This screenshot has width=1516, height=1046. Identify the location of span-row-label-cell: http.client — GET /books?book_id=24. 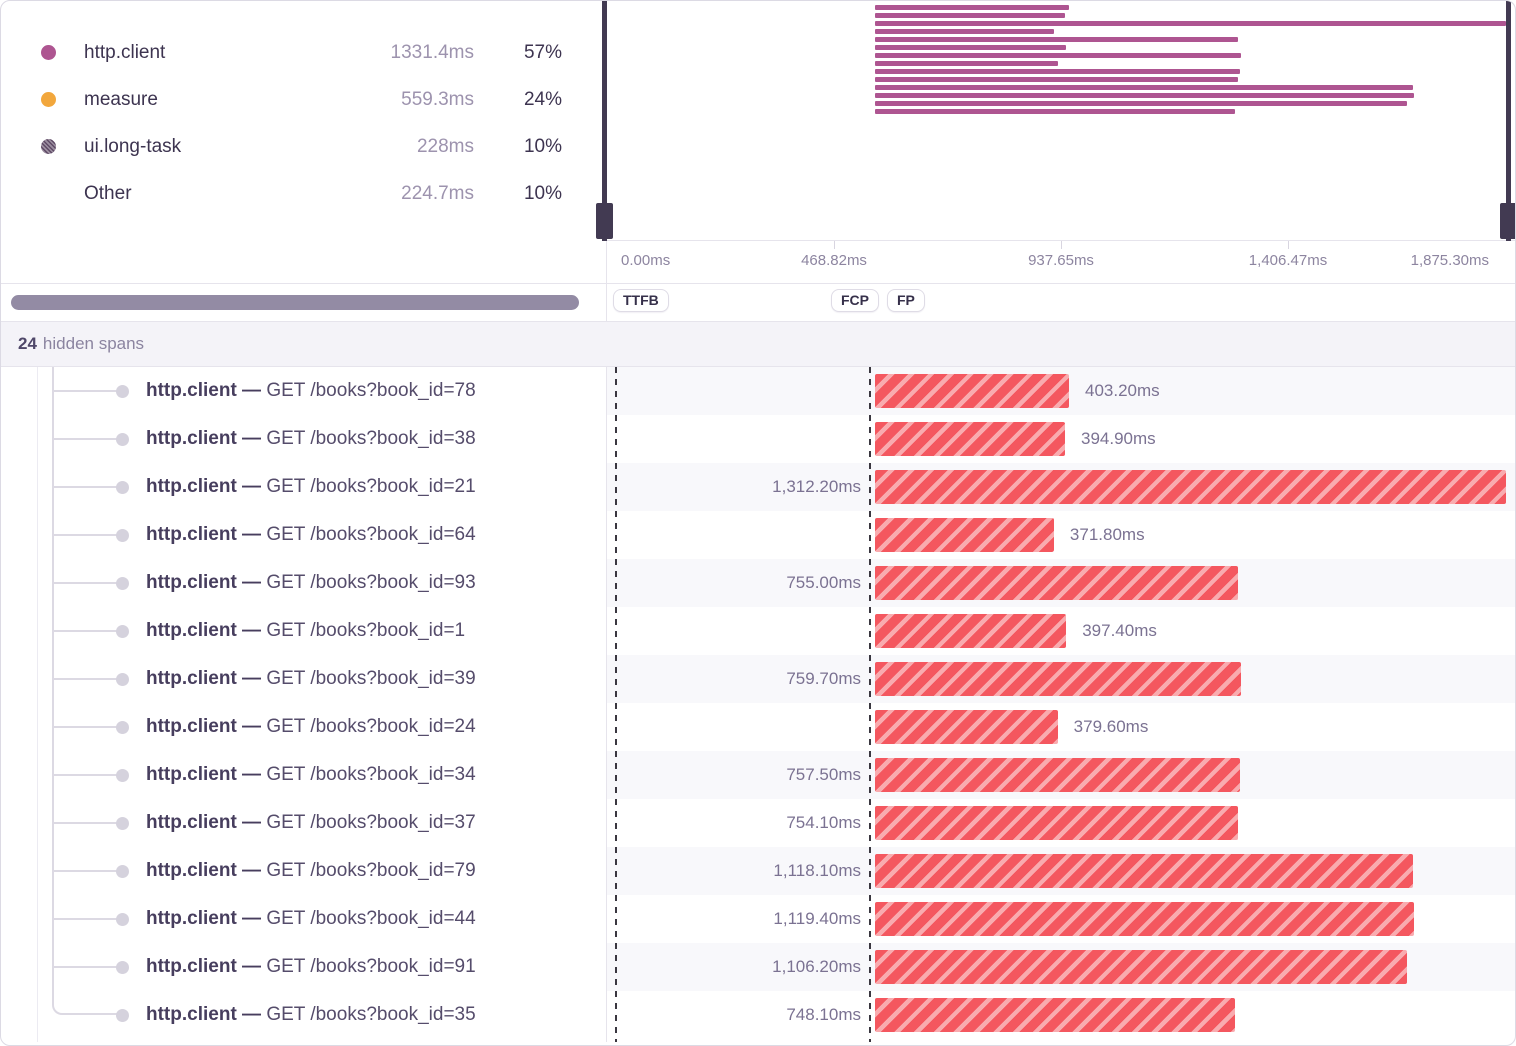
(304, 727).